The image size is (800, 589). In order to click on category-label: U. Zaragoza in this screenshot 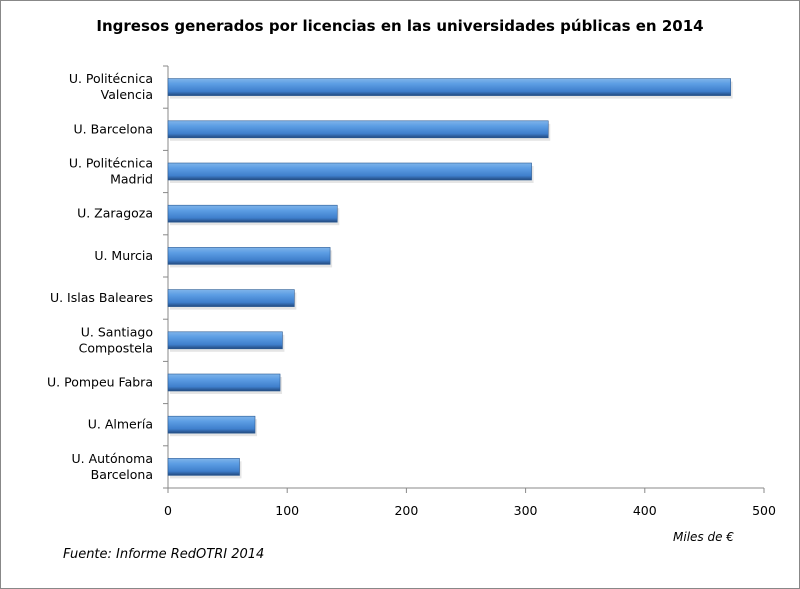, I will do `click(115, 213)`.